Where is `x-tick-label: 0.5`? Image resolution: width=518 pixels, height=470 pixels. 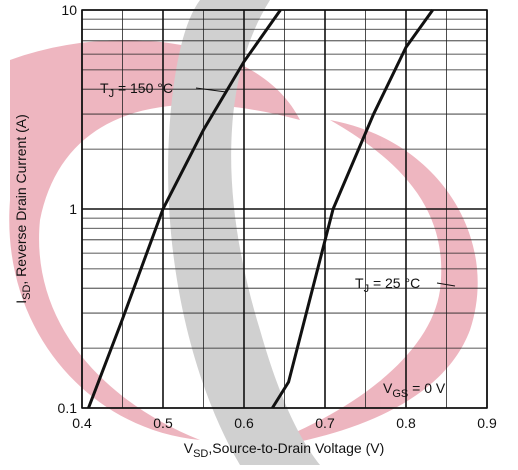
x-tick-label: 0.5 is located at coordinates (163, 423).